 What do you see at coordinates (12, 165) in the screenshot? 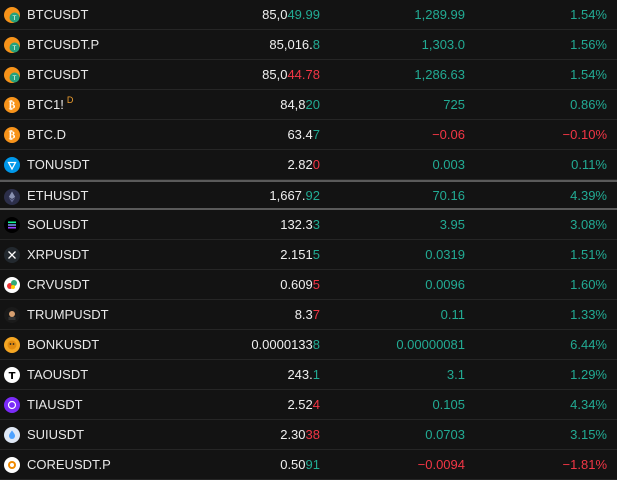
I see `ton-icon` at bounding box center [12, 165].